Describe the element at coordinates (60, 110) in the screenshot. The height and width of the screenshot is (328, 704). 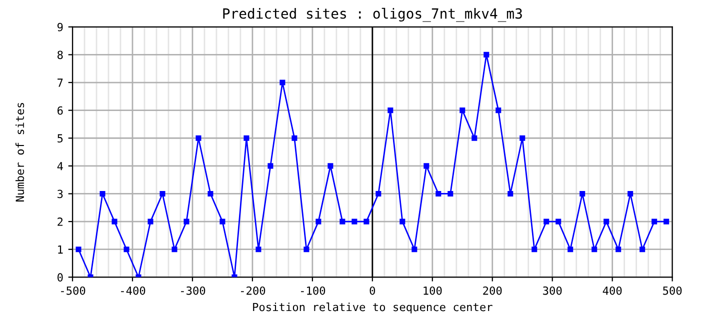
I see `y-tick-label: 6` at that location.